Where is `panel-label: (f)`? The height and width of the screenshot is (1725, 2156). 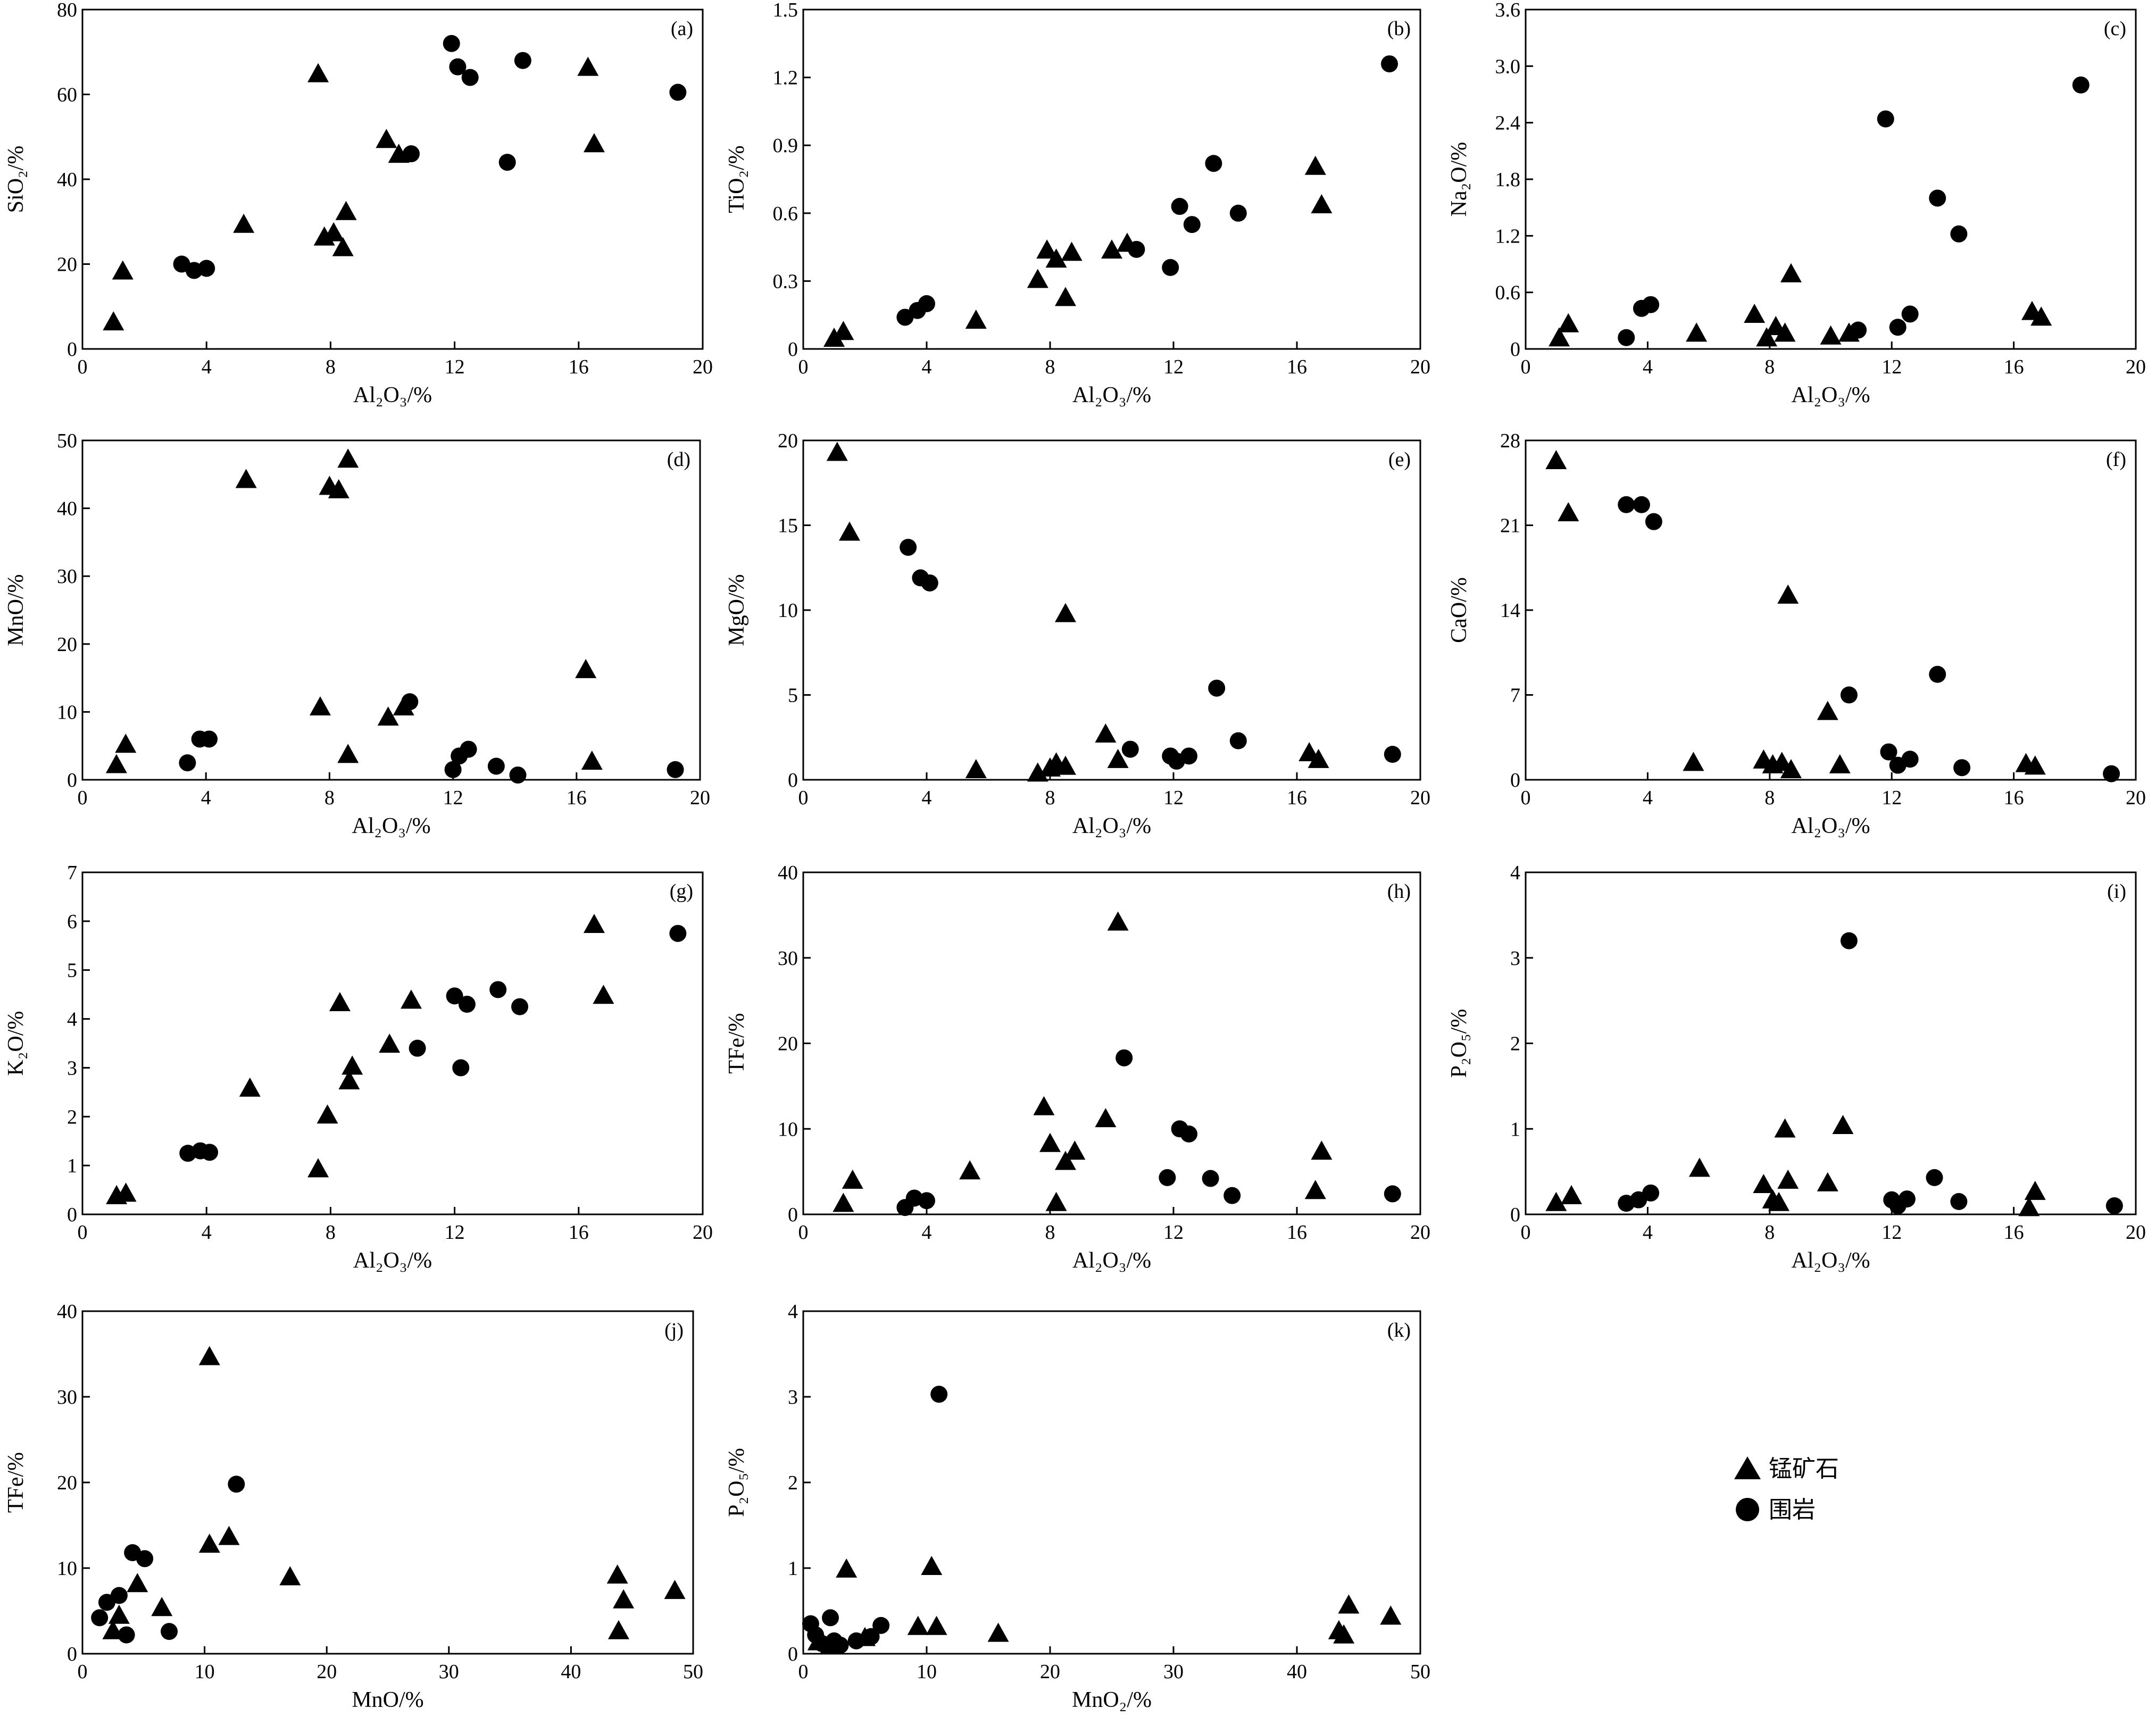 panel-label: (f) is located at coordinates (2116, 459).